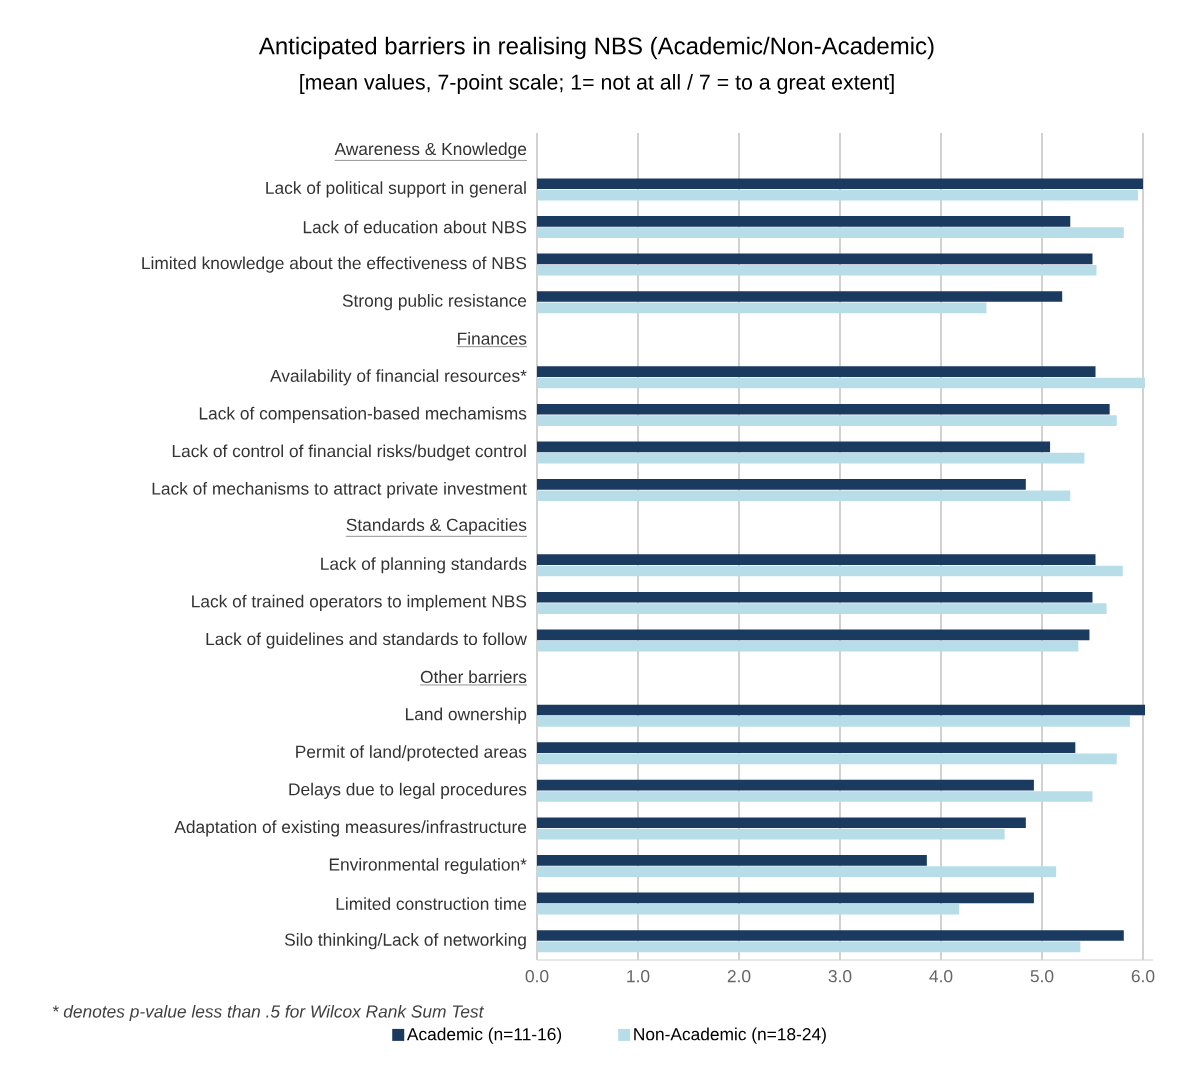  I want to click on y-tick-label: Lack of compensation-based mechamisms, so click(363, 415).